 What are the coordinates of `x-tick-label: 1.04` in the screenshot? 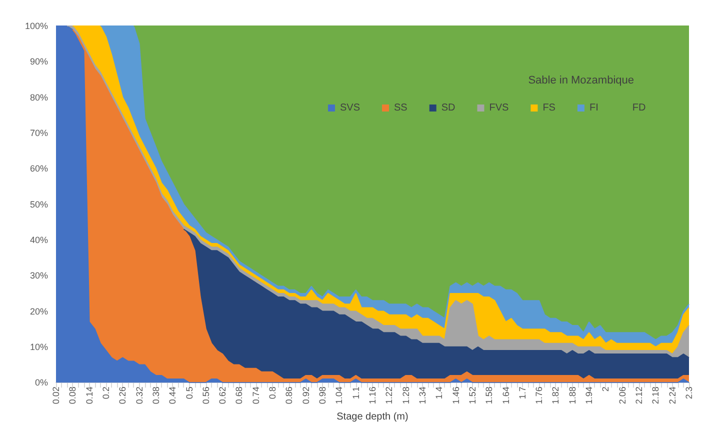 It's located at (339, 395).